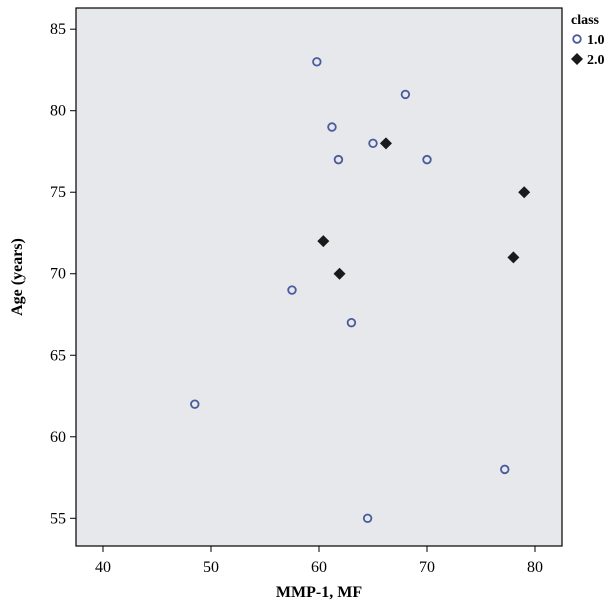 The image size is (616, 606). Describe the element at coordinates (17, 277) in the screenshot. I see `y-axis-title: Age (years)` at that location.